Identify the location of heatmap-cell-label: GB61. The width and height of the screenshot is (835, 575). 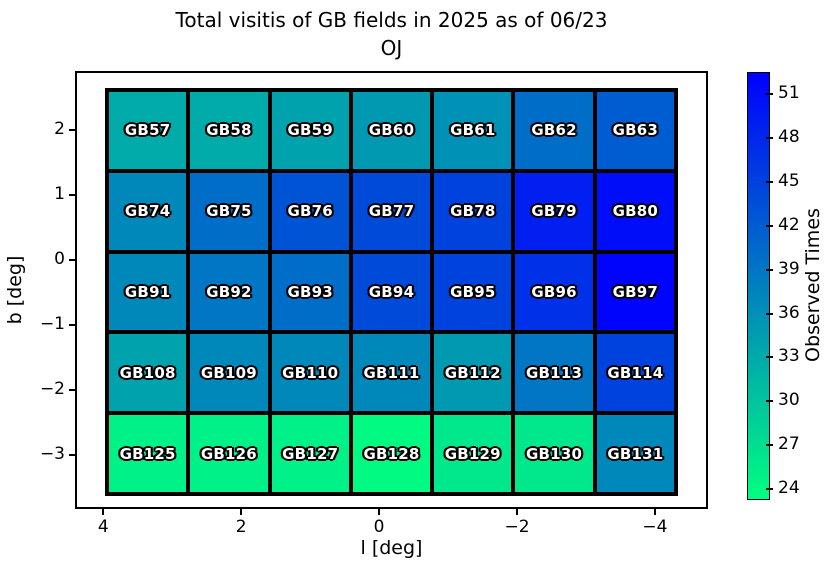
(473, 130).